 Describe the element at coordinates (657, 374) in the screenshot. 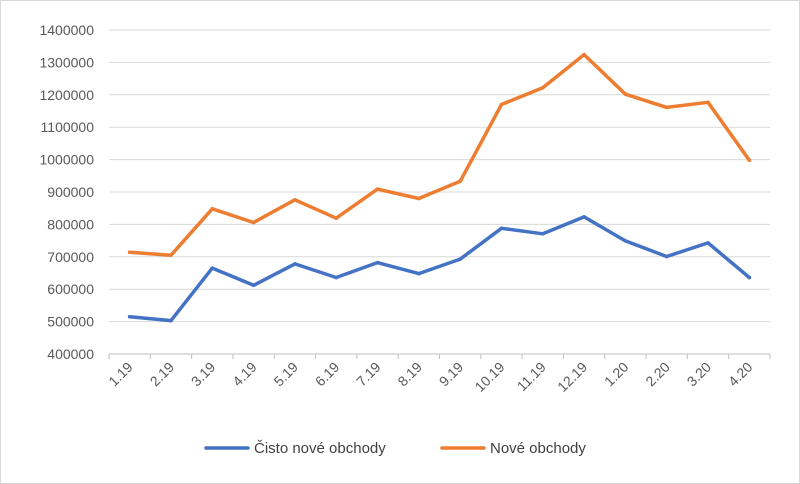

I see `x-tick-label: 2.20` at that location.